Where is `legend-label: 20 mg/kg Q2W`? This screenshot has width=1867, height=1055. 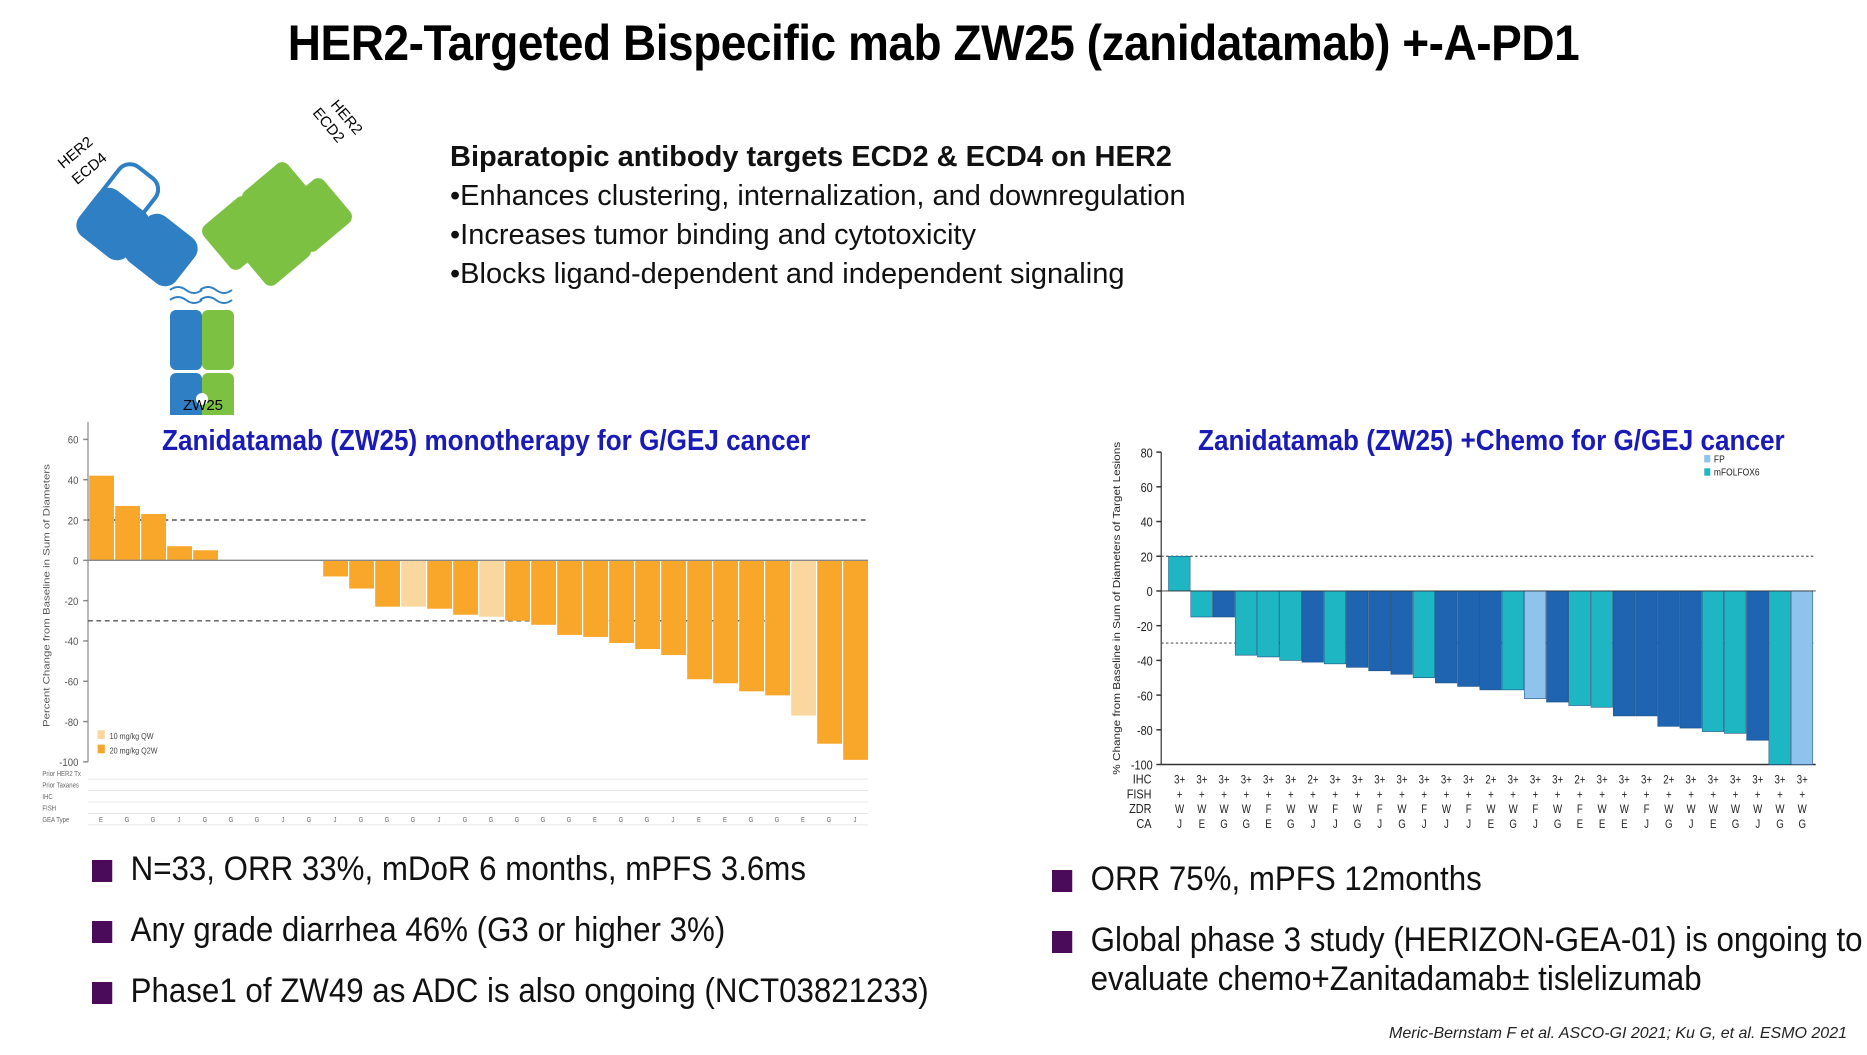
legend-label: 20 mg/kg Q2W is located at coordinates (134, 751).